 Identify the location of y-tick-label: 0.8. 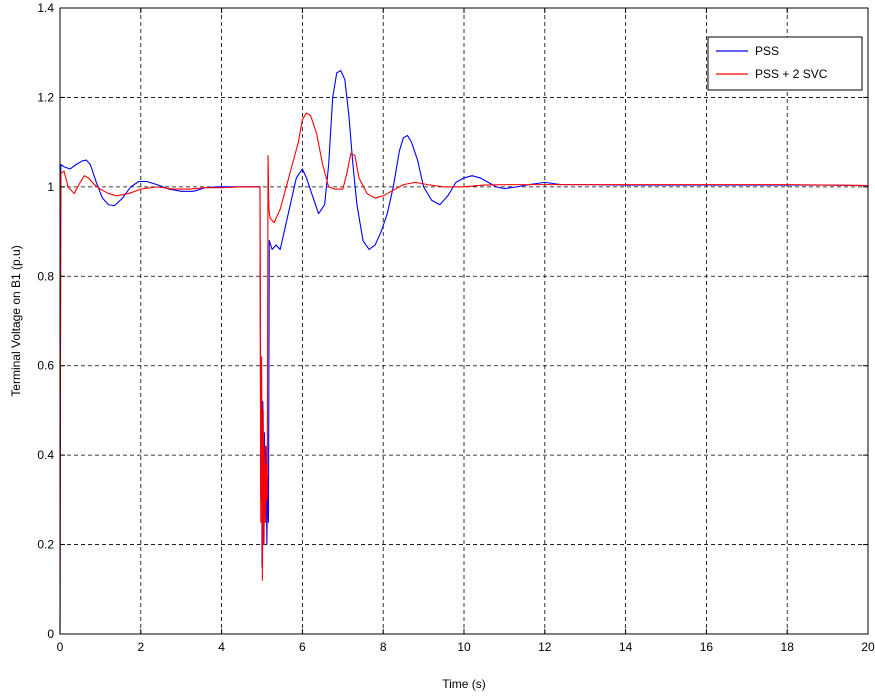
(45, 276).